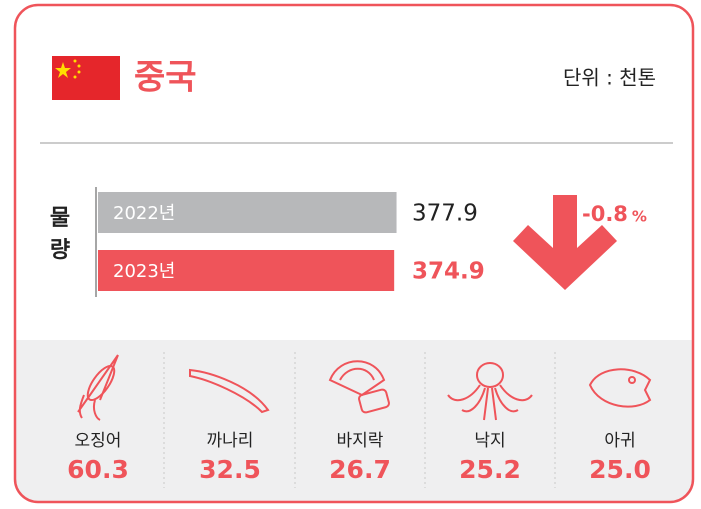  Describe the element at coordinates (490, 469) in the screenshot. I see `species-value: 25.2` at that location.